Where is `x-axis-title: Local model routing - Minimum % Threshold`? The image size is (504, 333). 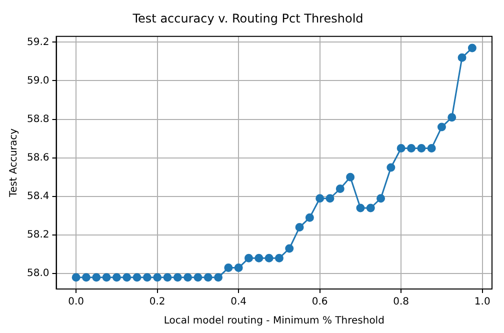 x-axis-title: Local model routing - Minimum % Threshold is located at coordinates (274, 321).